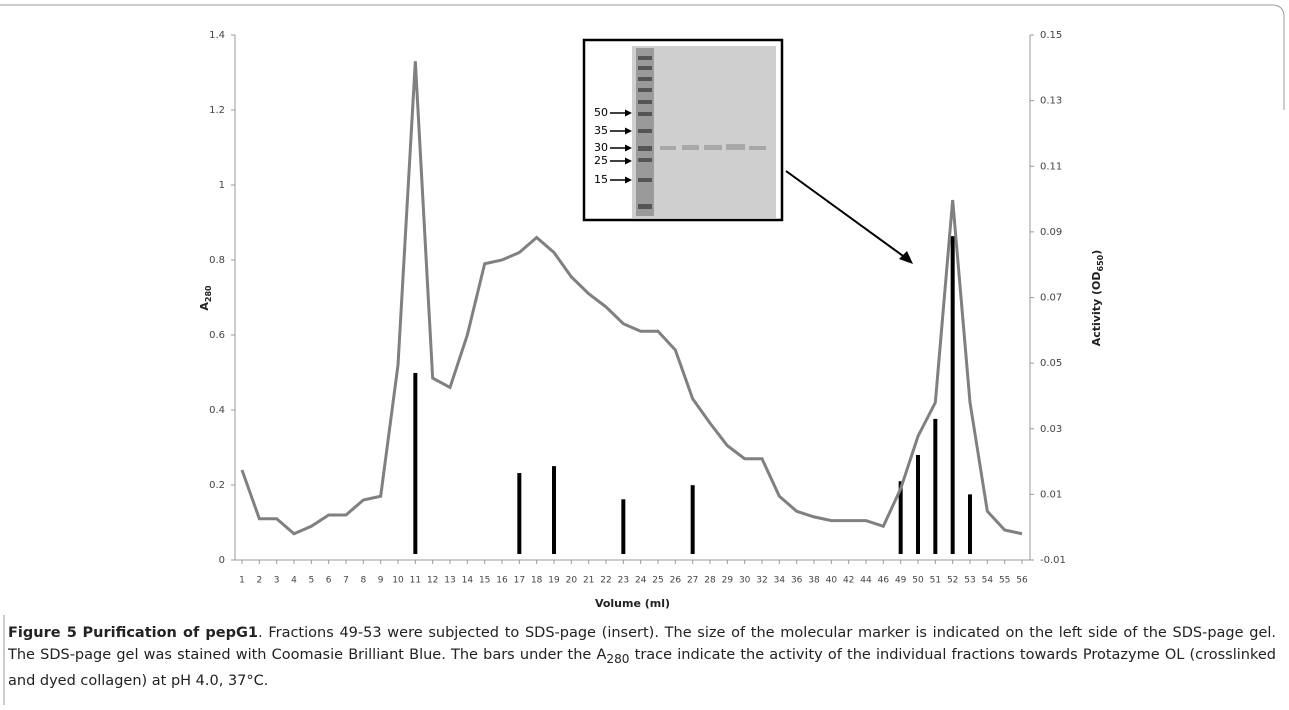 This screenshot has width=1289, height=710. I want to click on y2-tick-label: 0.07, so click(1051, 298).